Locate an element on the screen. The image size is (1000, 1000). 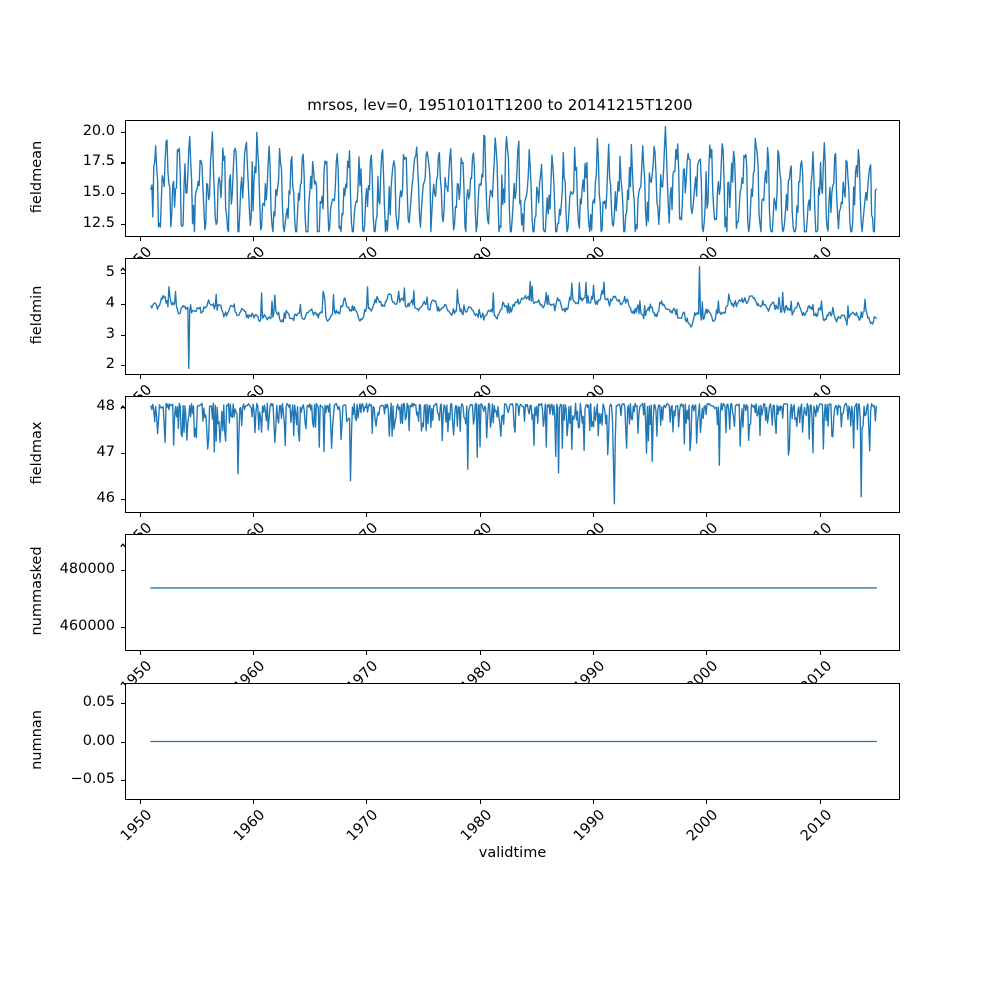
y-tick-label: 0.05 is located at coordinates (98, 702).